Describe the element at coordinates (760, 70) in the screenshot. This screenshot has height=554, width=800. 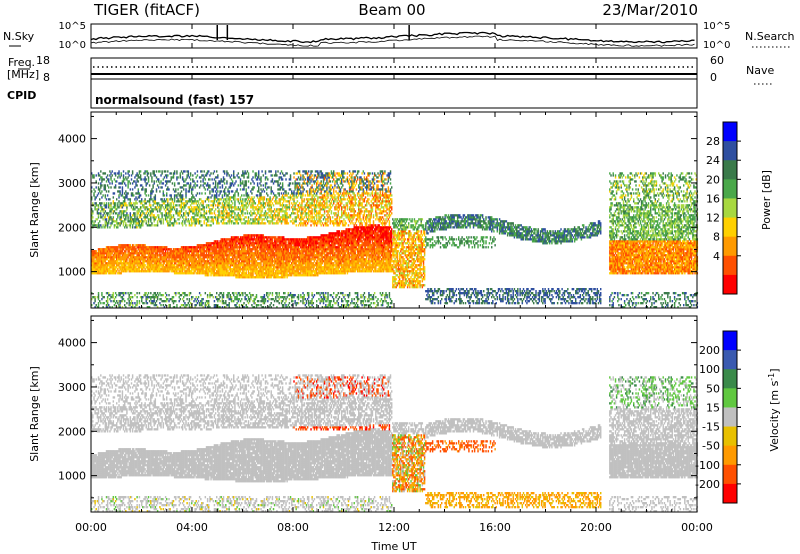
I see `nave-label: Nave` at that location.